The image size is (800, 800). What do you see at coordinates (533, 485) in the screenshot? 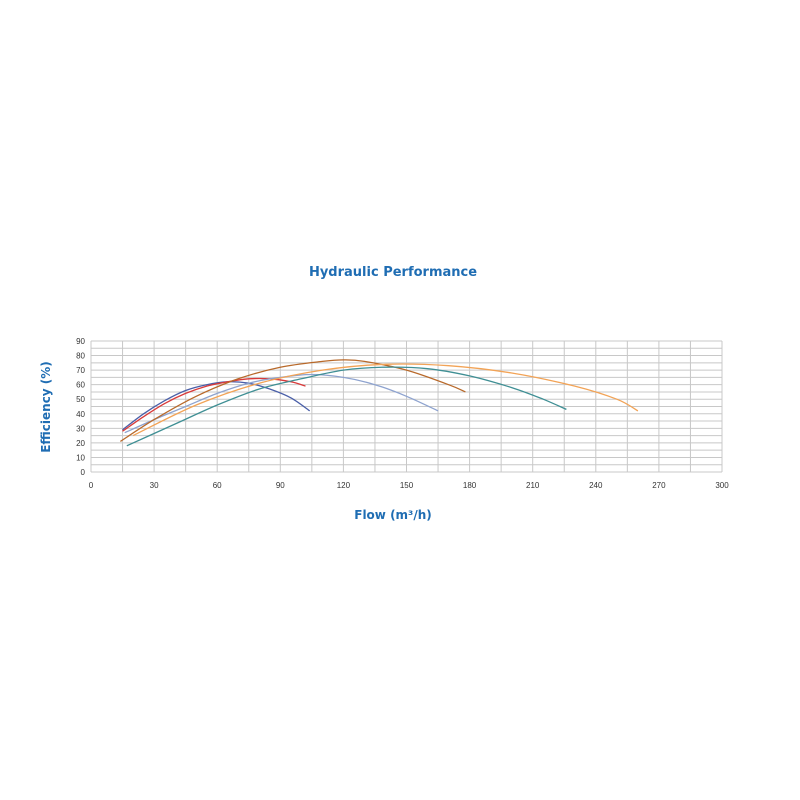
I see `x-tick-label: 210` at bounding box center [533, 485].